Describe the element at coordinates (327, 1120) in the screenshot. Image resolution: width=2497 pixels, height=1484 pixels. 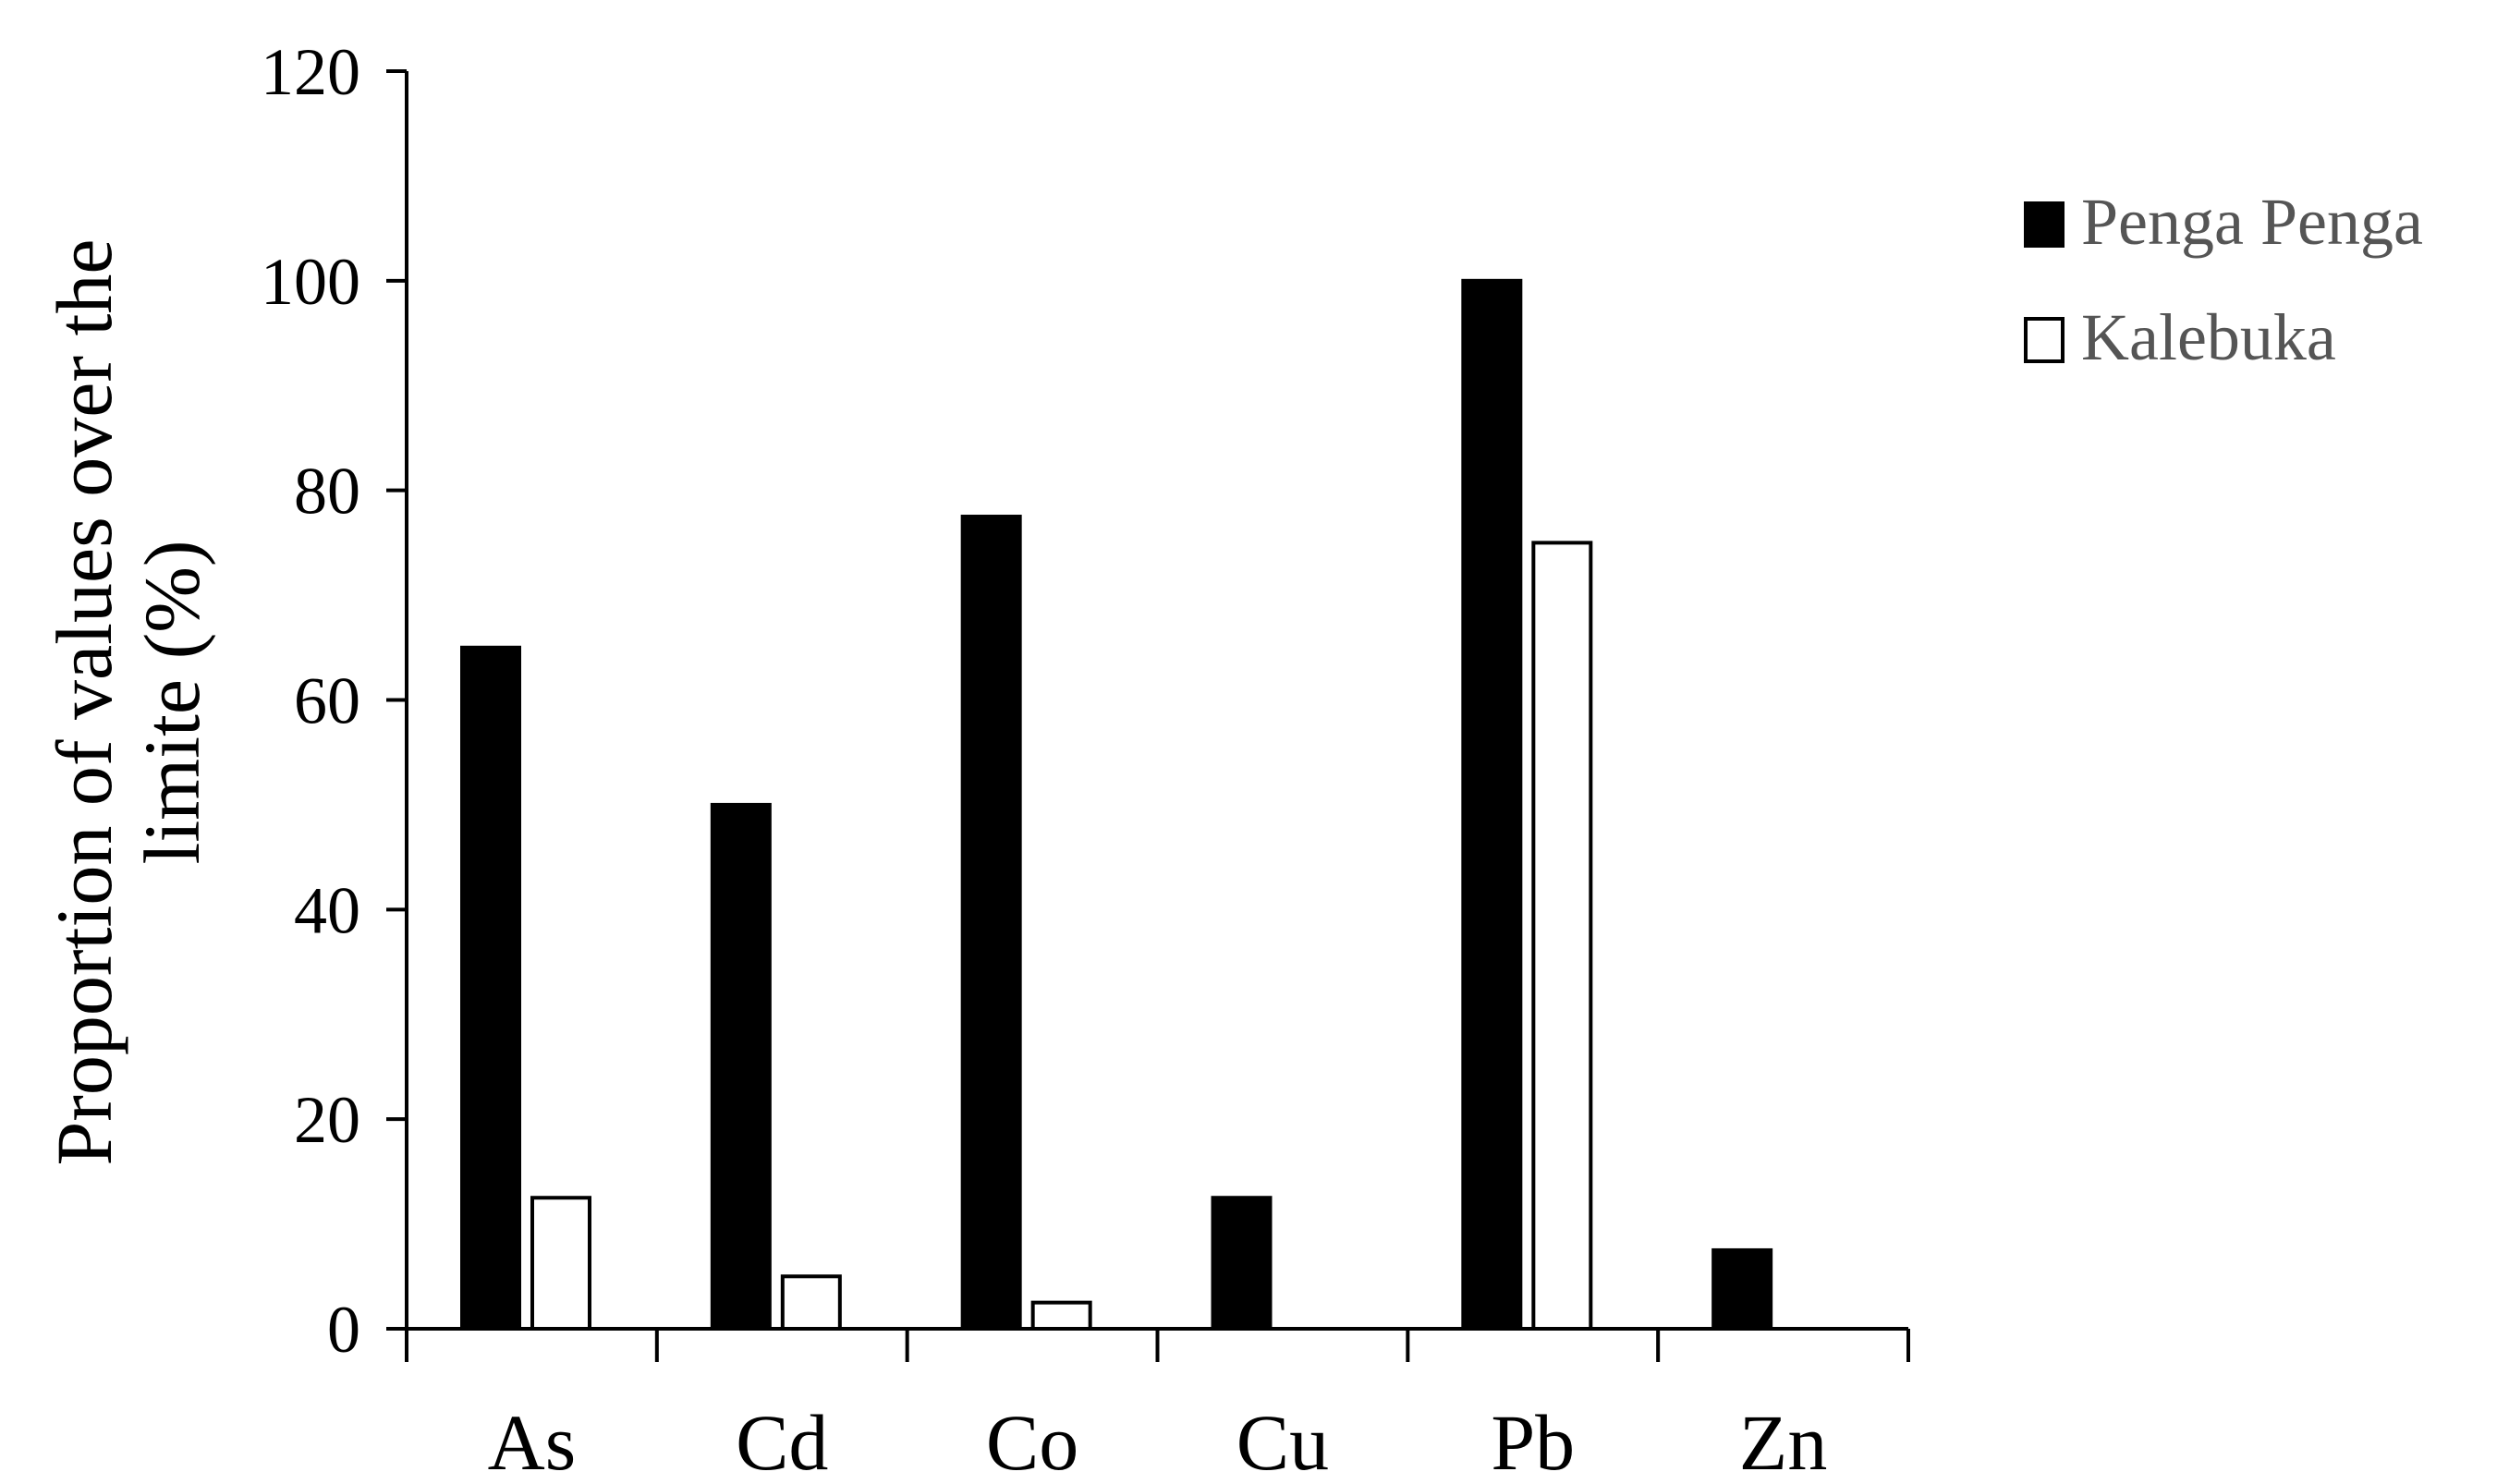
I see `y-tick-label: 20` at that location.